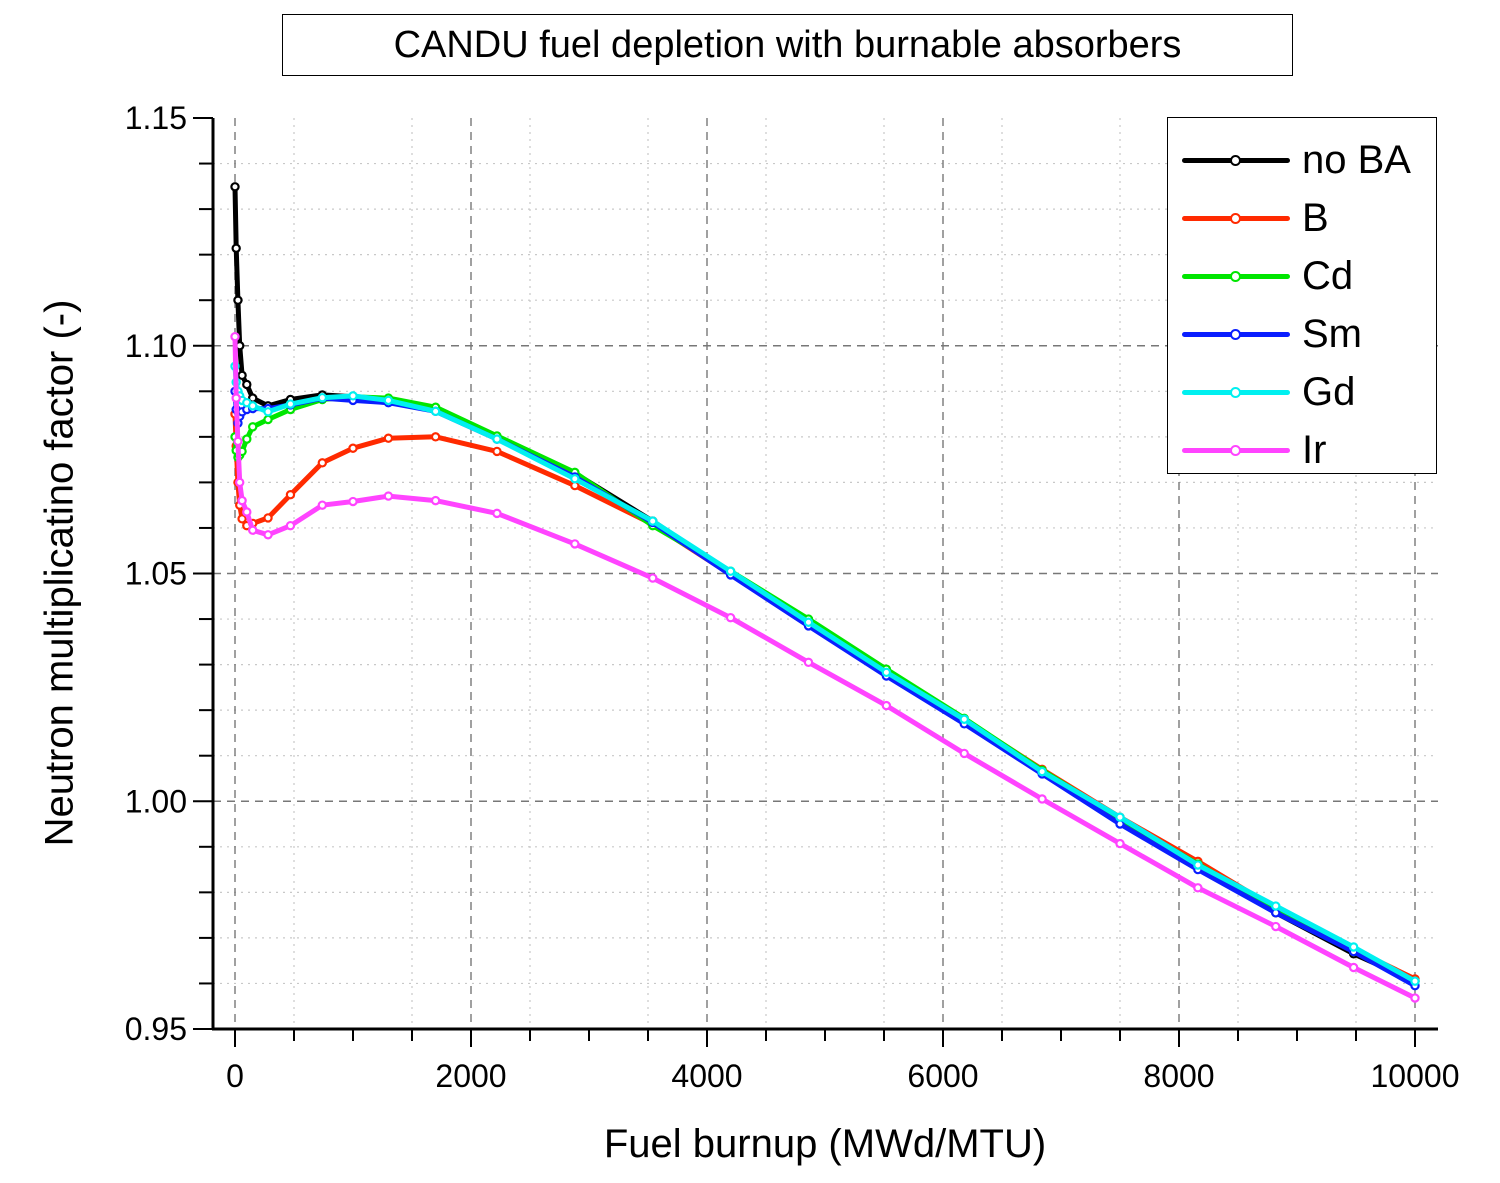 Image resolution: width=1500 pixels, height=1183 pixels. I want to click on svg-text: 8000, so click(1178, 1076).